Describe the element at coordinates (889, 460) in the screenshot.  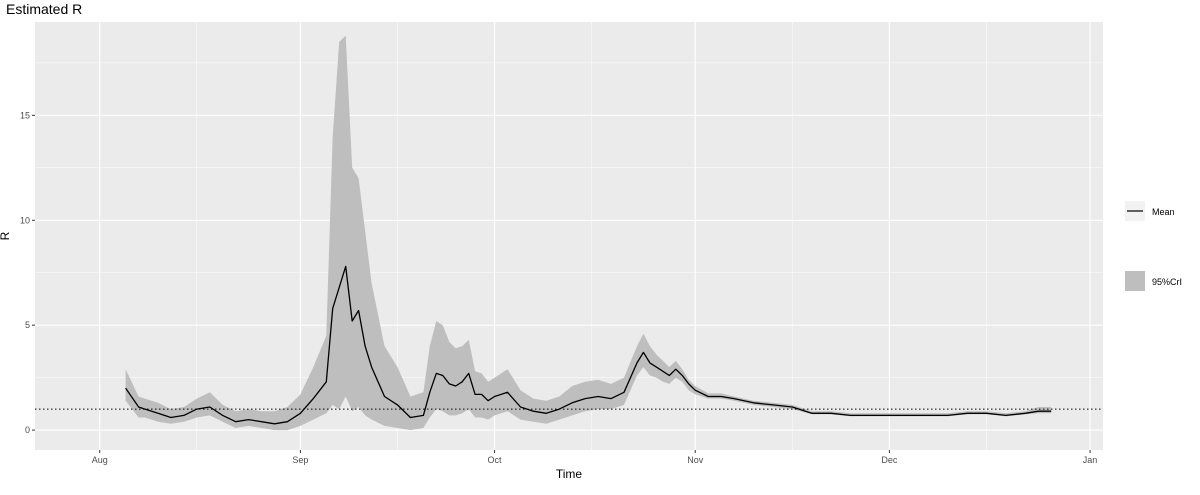
I see `x-tick-label: Dec` at that location.